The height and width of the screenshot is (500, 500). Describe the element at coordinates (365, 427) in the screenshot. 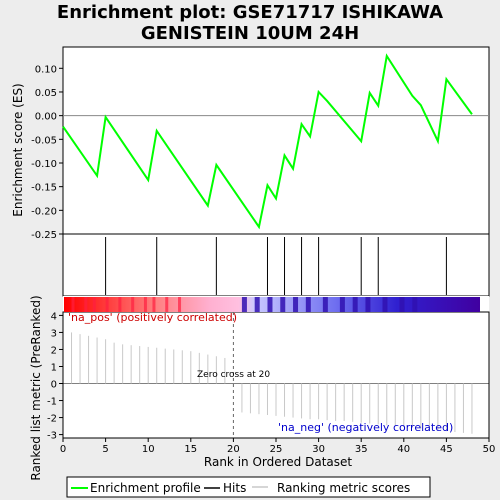

I see `neg-label: 'na_neg' (negatively correlated)` at that location.